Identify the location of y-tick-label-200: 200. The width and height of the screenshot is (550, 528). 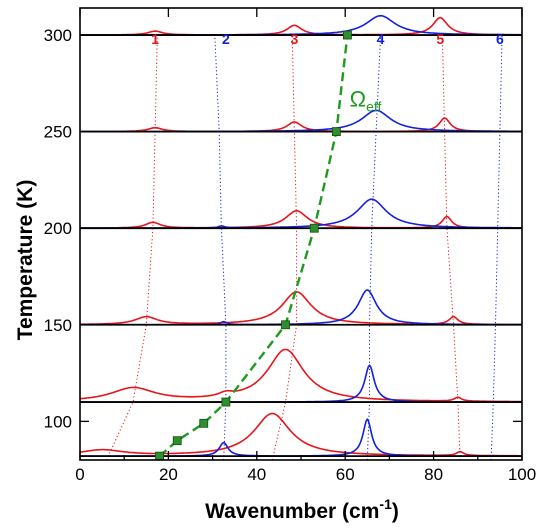
(58, 228).